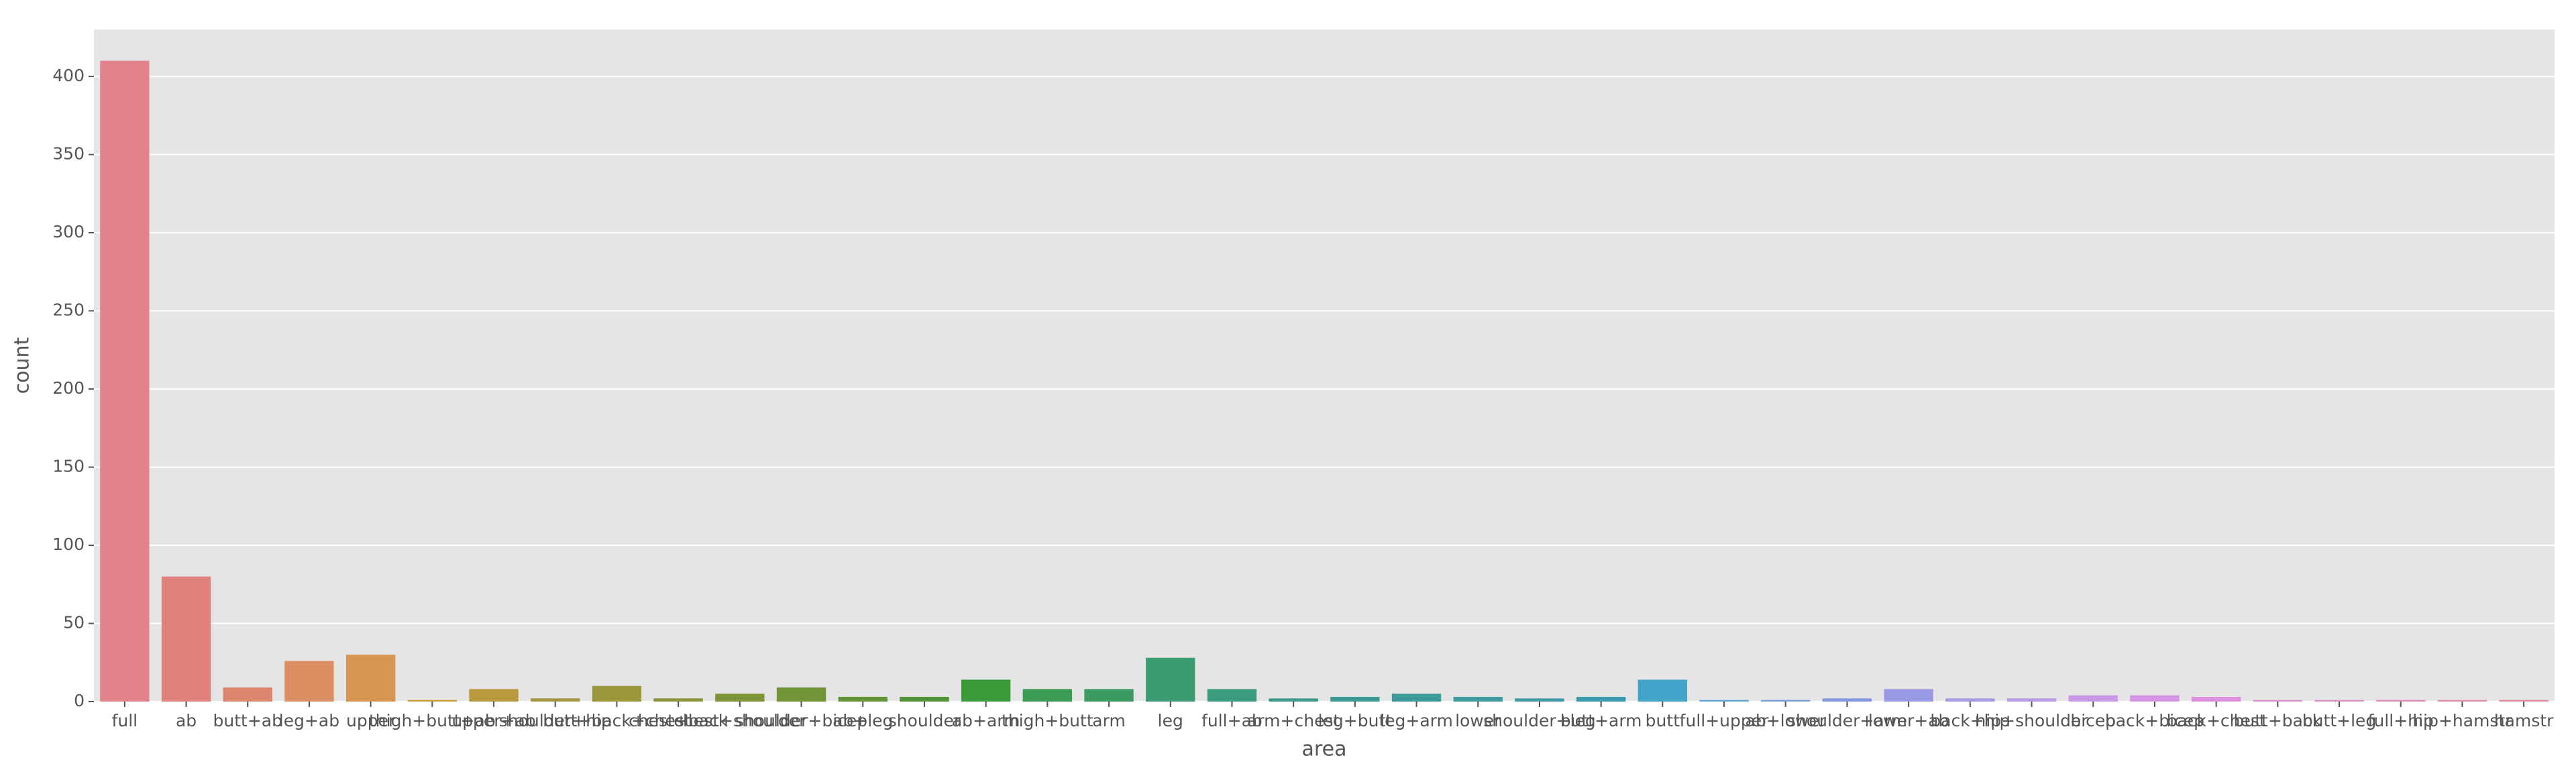 This screenshot has width=2576, height=774. Describe the element at coordinates (1109, 720) in the screenshot. I see `x-tick-label: arm` at that location.